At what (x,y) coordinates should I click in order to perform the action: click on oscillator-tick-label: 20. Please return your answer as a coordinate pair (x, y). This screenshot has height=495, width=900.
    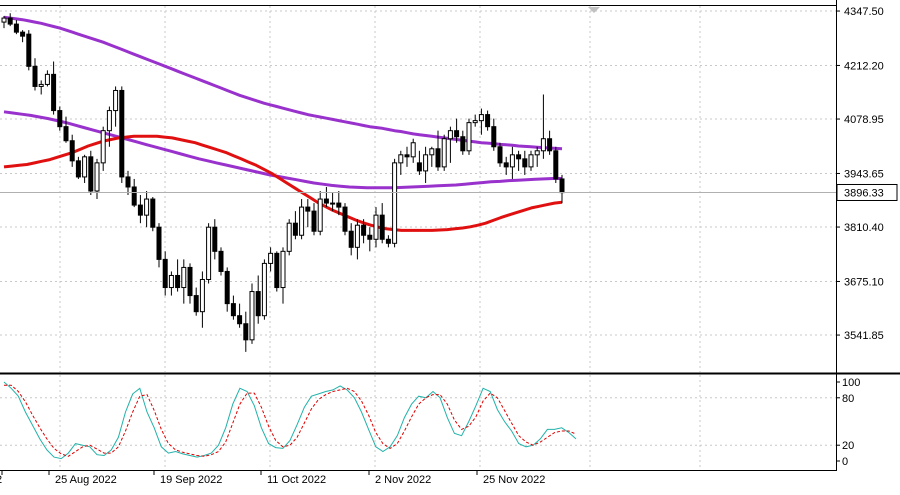
    Looking at the image, I should click on (848, 446).